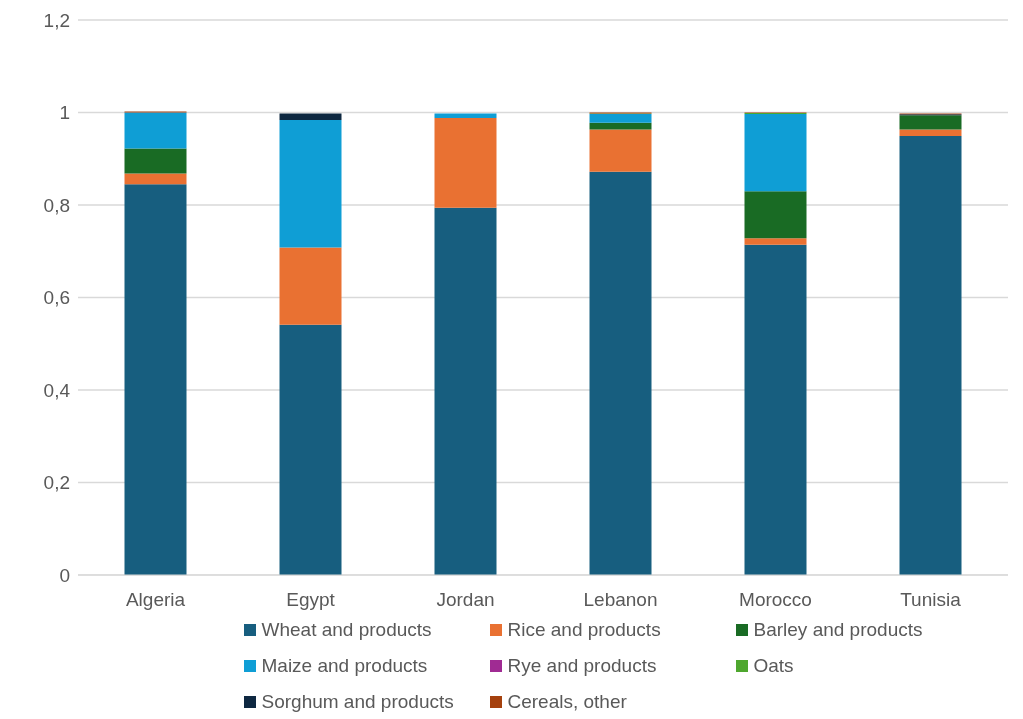 Image resolution: width=1023 pixels, height=719 pixels. I want to click on y-tick-label: 1,2, so click(56, 20).